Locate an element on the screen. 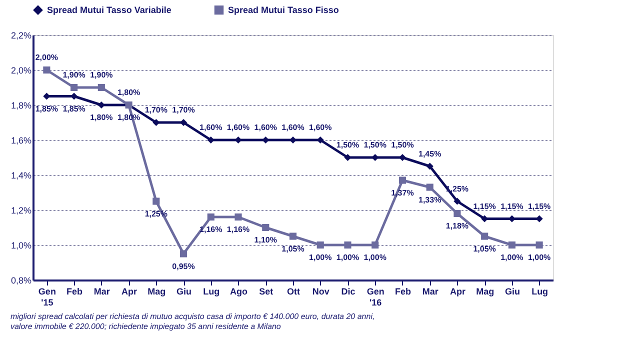 The width and height of the screenshot is (640, 343). x-tick-label: Nov is located at coordinates (321, 291).